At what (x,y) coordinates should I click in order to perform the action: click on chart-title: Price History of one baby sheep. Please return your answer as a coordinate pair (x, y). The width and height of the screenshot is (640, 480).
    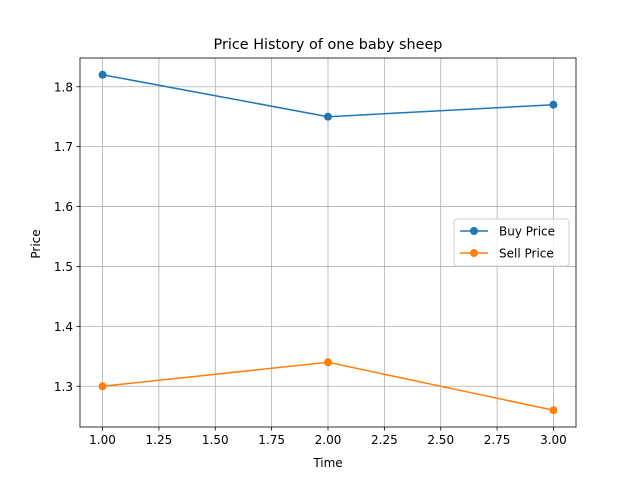
    Looking at the image, I should click on (328, 45).